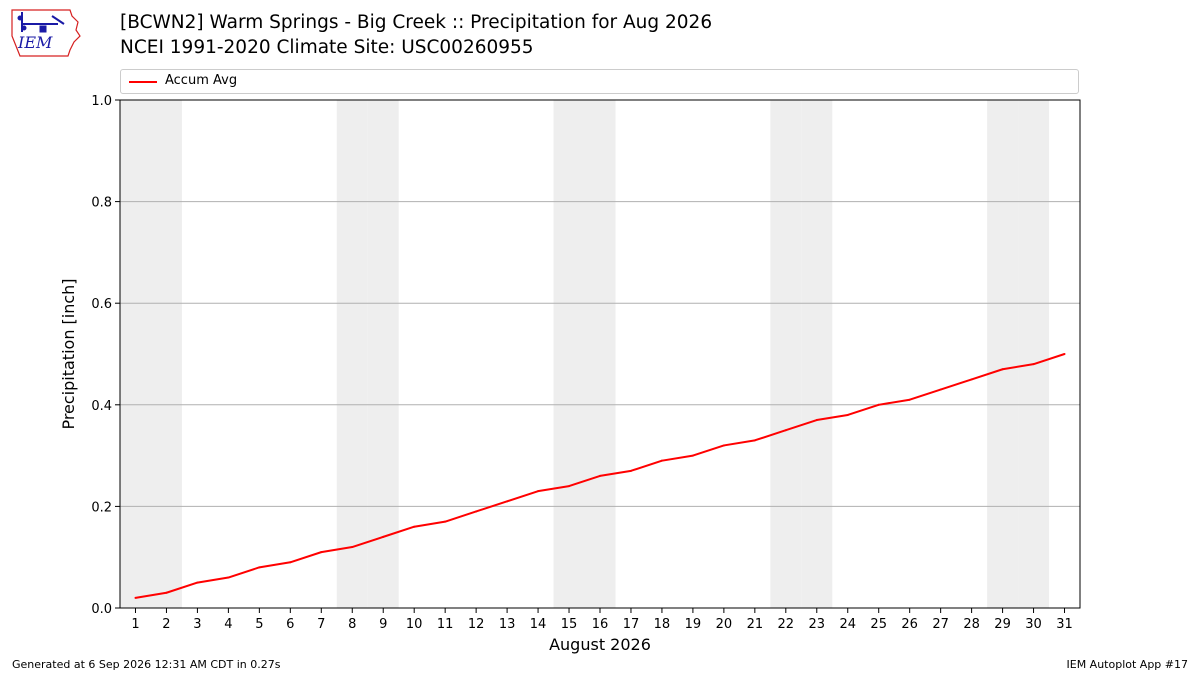 The height and width of the screenshot is (675, 1200). Describe the element at coordinates (786, 624) in the screenshot. I see `x-tick-label: 22` at that location.